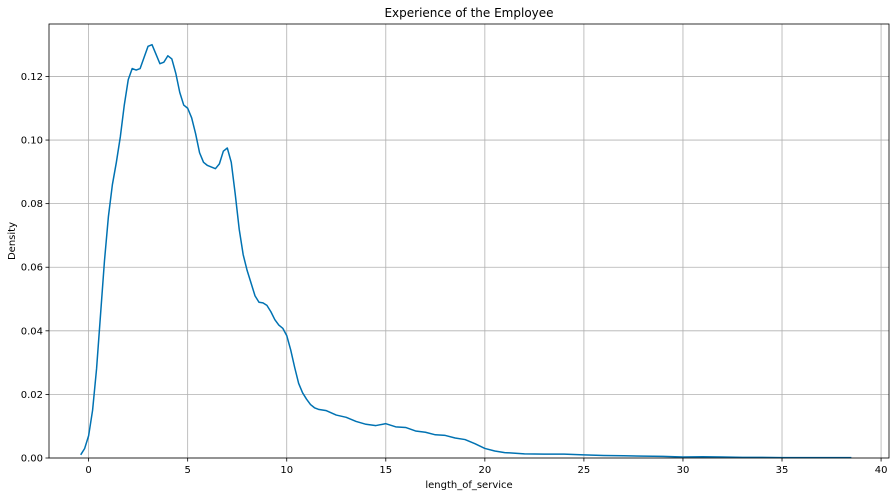 Image resolution: width=894 pixels, height=497 pixels. What do you see at coordinates (12, 241) in the screenshot?
I see `y-axis-title: Density` at bounding box center [12, 241].